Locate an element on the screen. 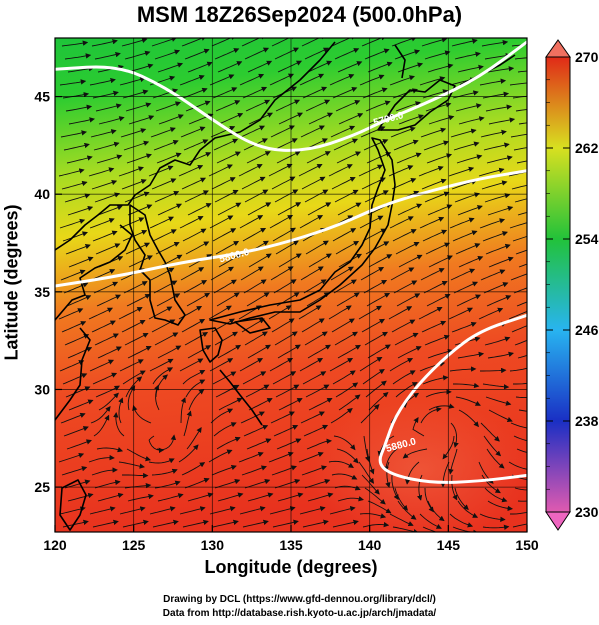 This screenshot has height=625, width=599. y-tick-label: 45 is located at coordinates (42, 97).